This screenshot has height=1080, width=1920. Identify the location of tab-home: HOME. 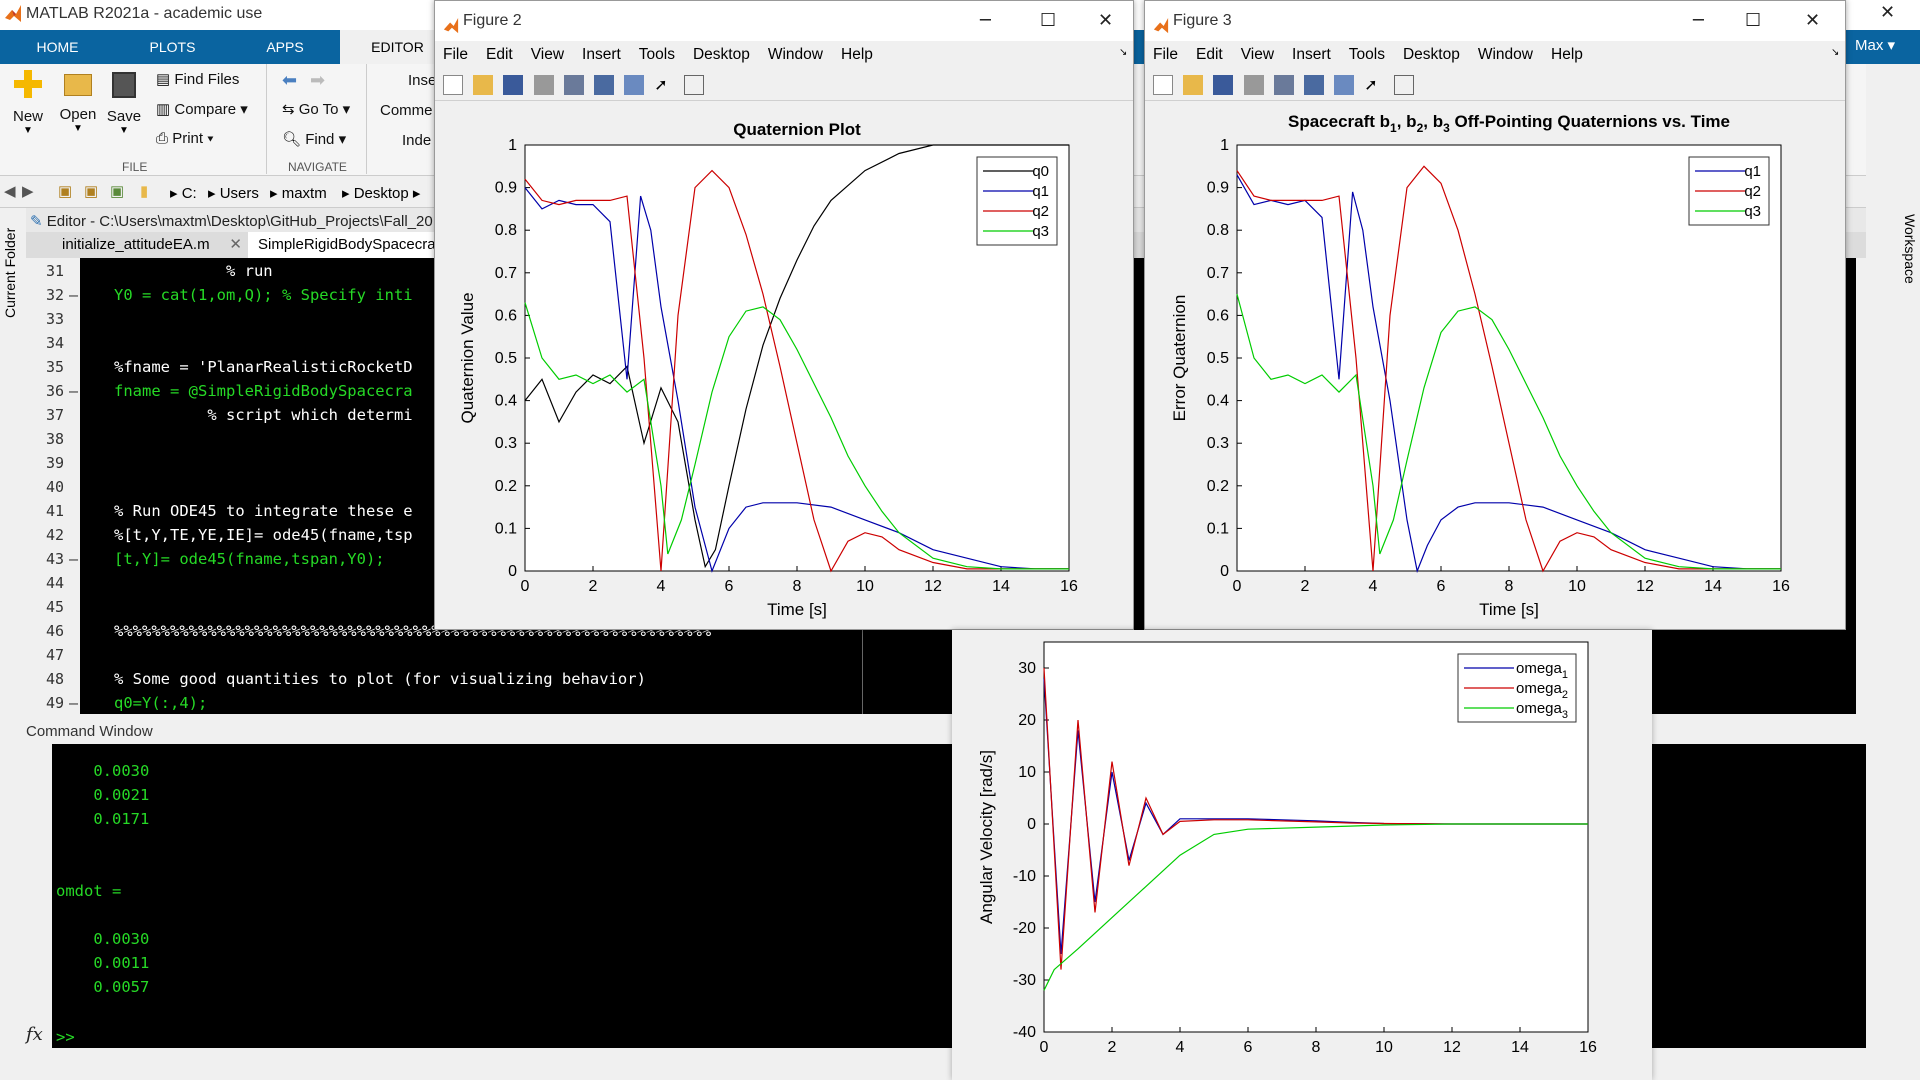
(57, 47).